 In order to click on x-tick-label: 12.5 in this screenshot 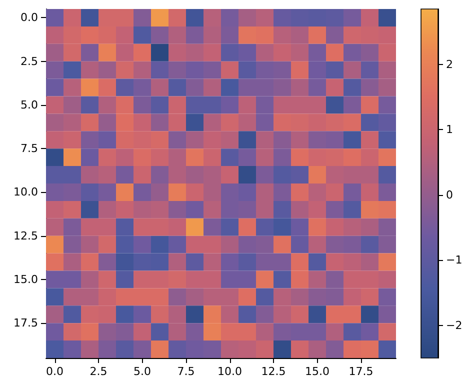, I will do `click(273, 371)`.